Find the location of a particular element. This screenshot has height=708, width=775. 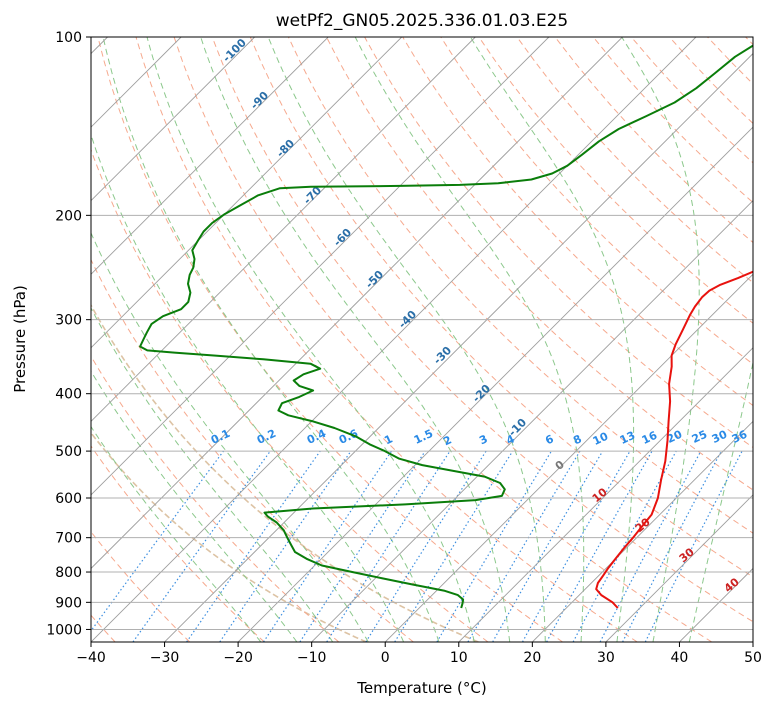

y-tick-label: 600 is located at coordinates (68, 499).